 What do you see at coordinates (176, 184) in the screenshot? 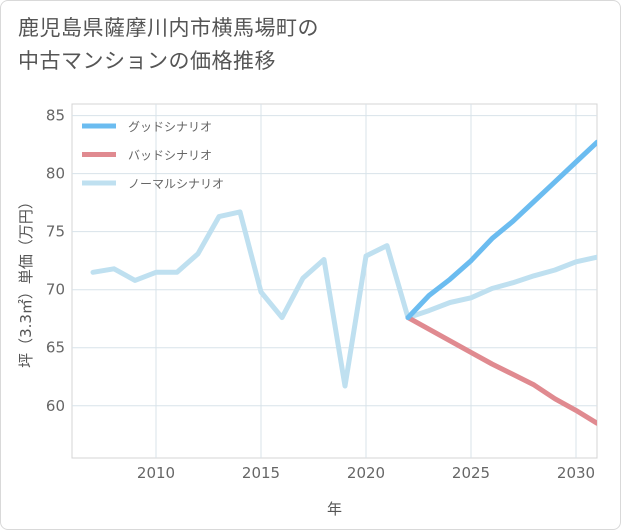
I see `legend-label-normal: ノーマルシナリオ` at bounding box center [176, 184].